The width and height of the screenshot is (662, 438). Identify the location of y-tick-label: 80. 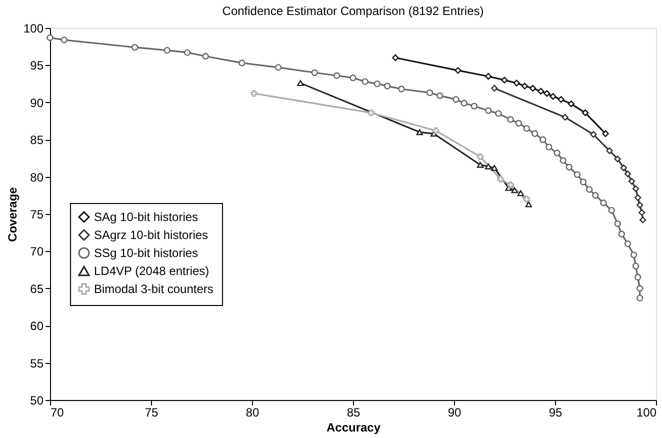
(37, 177).